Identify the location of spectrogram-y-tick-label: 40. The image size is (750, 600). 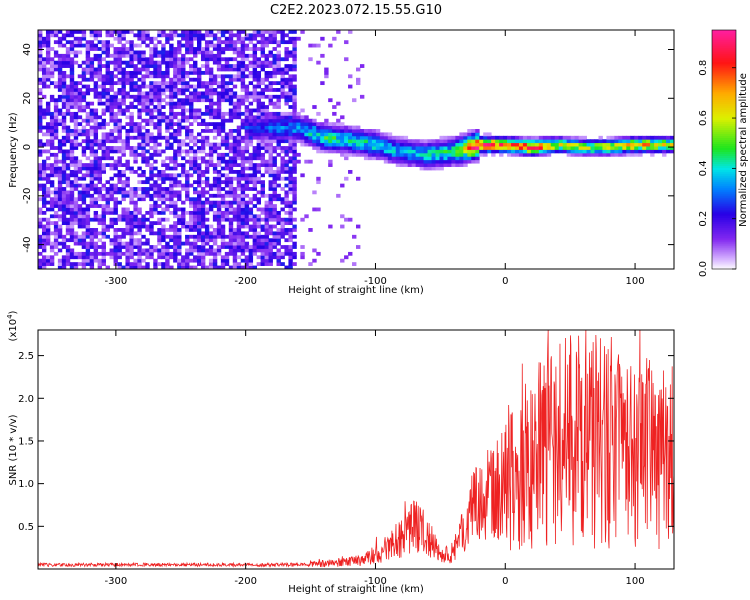
(27, 49).